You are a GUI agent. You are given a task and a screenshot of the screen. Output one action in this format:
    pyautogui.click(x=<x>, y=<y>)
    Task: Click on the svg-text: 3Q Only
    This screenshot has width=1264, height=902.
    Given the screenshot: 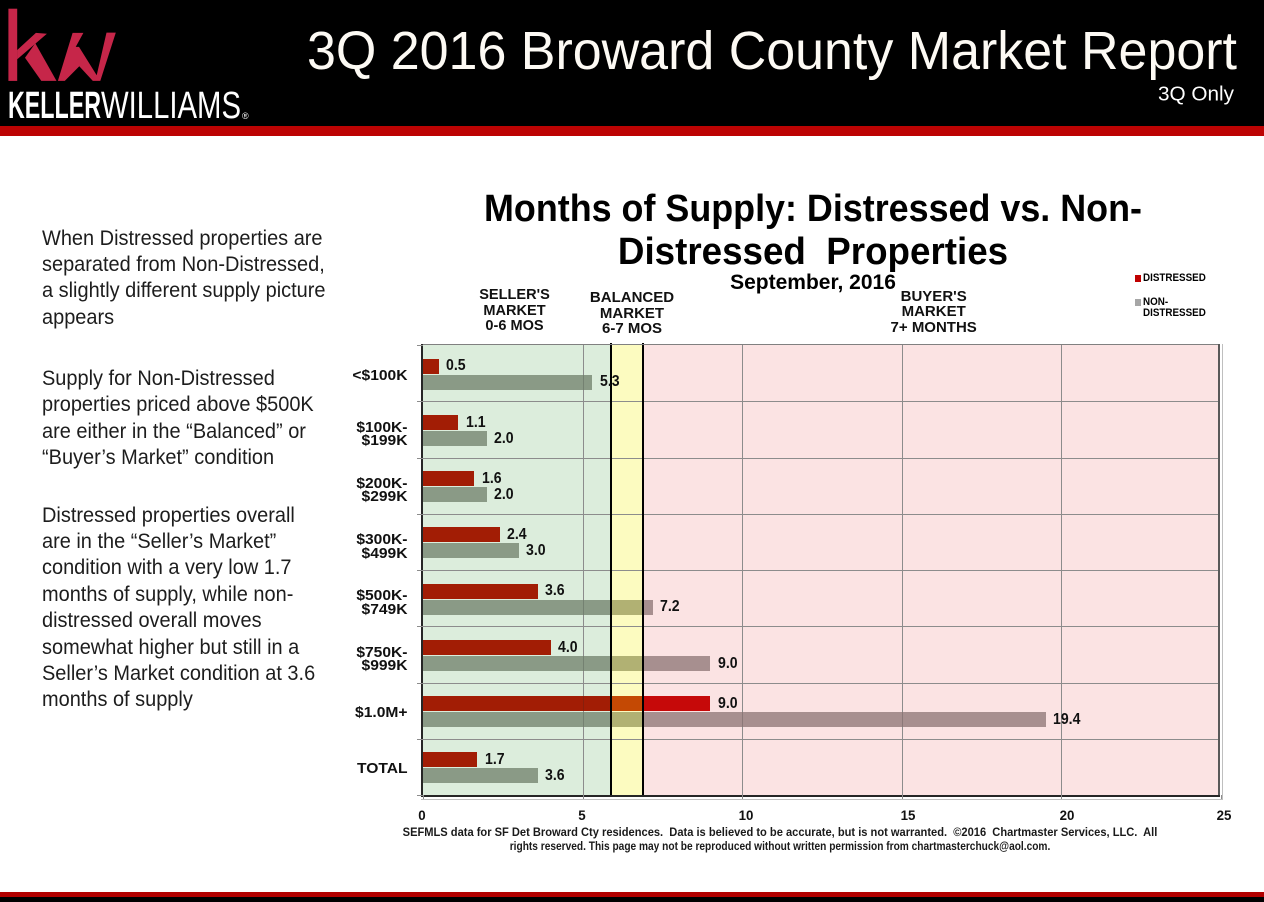 What is the action you would take?
    pyautogui.click(x=1196, y=95)
    